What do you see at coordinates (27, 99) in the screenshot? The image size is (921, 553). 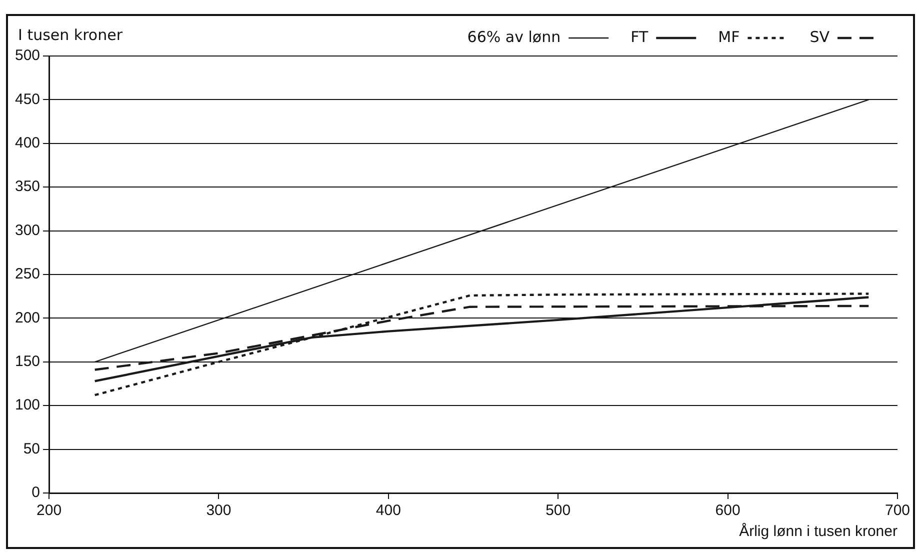 I see `y-tick-label: 450` at bounding box center [27, 99].